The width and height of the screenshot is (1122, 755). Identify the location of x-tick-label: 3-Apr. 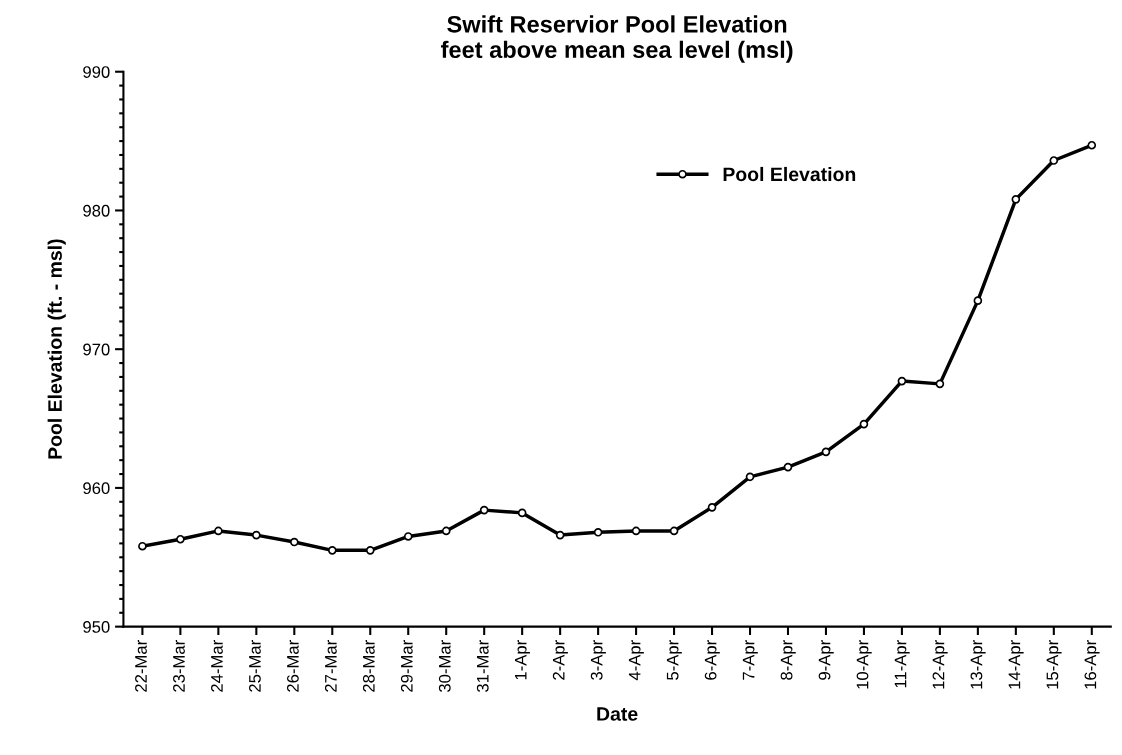
(598, 660).